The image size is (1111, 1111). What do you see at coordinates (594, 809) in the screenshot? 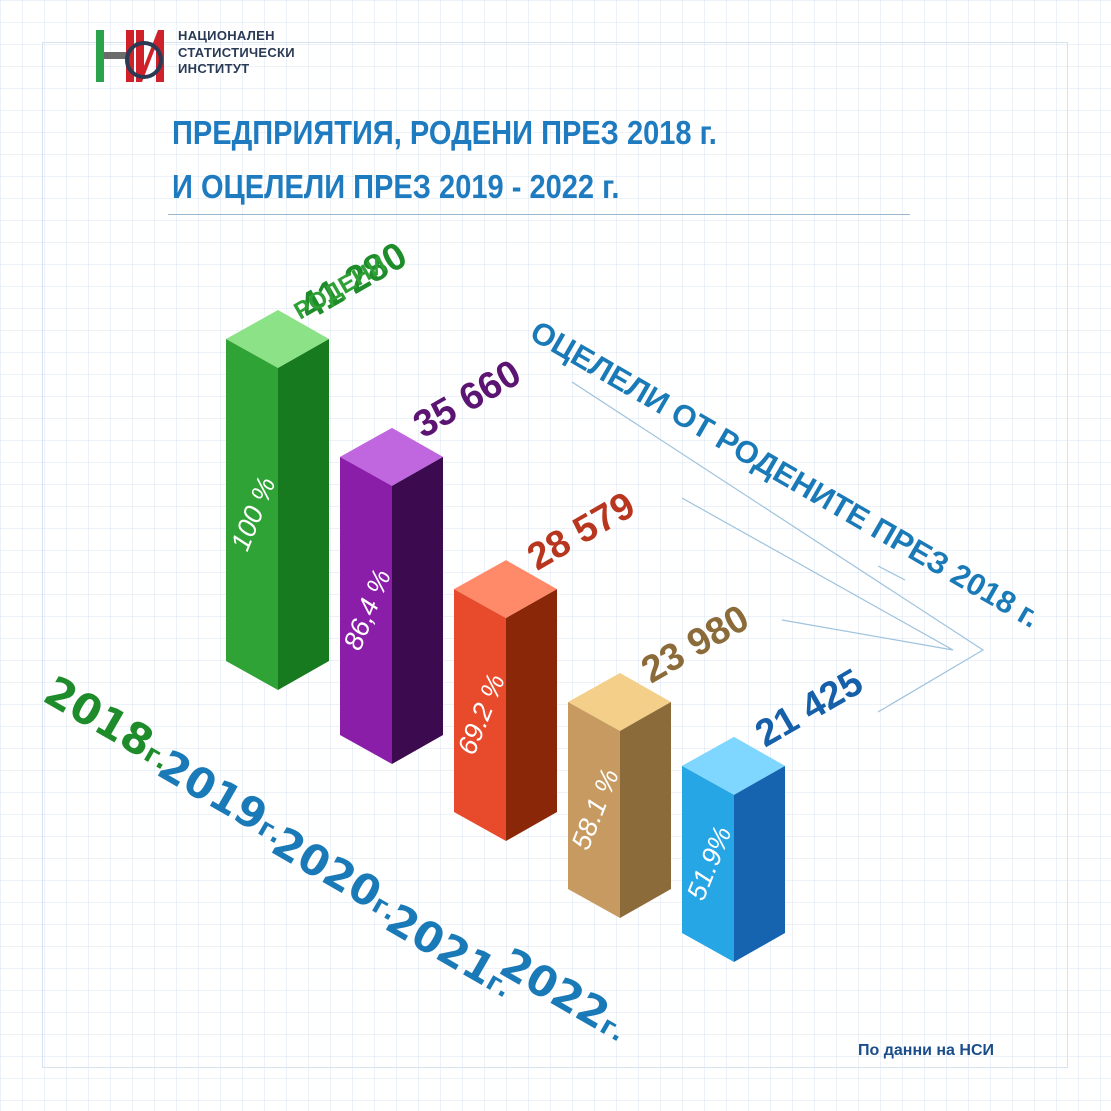
I see `bar-2021` at bounding box center [594, 809].